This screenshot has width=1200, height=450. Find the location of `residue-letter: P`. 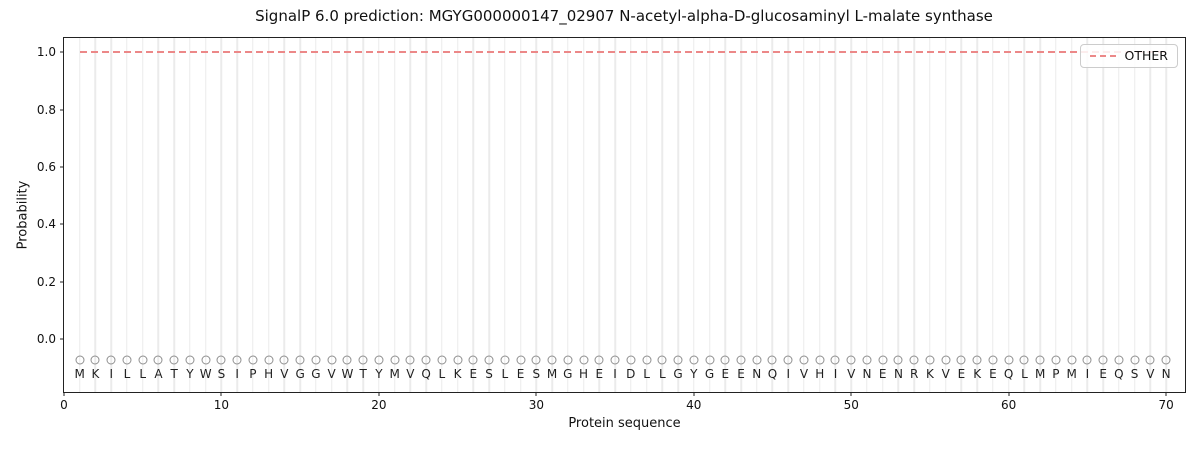

residue-letter: P is located at coordinates (253, 373).